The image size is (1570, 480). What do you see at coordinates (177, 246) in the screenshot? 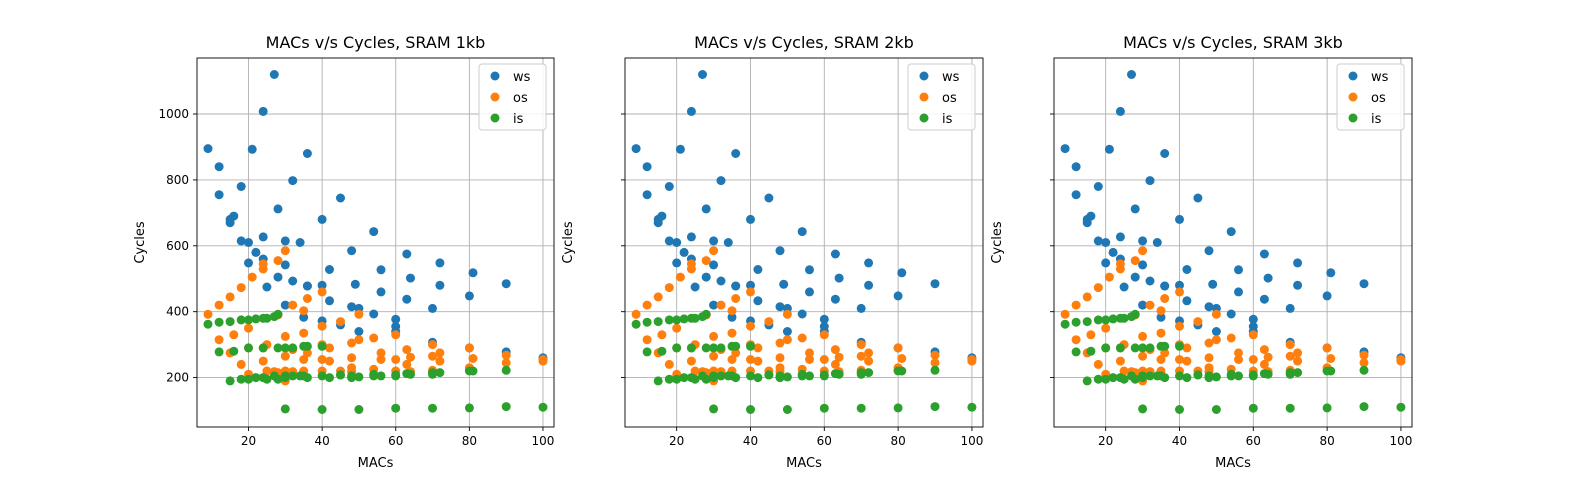
I see `y-tick-label: 600` at bounding box center [177, 246].